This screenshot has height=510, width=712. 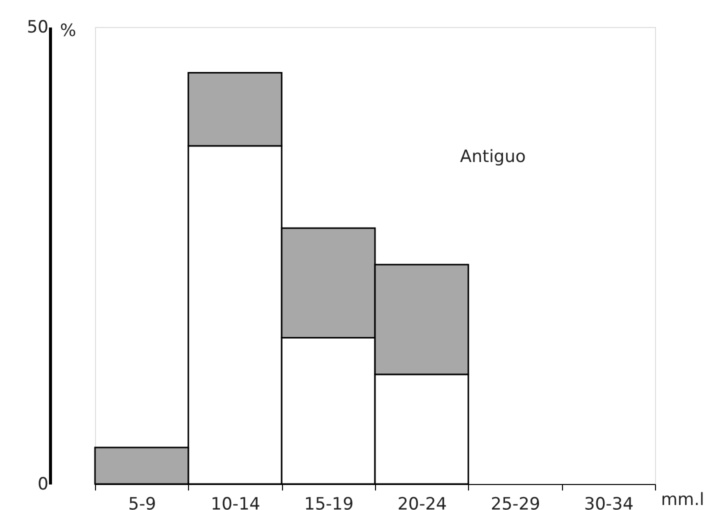 What do you see at coordinates (329, 502) in the screenshot?
I see `x-tick-label: 15-19` at bounding box center [329, 502].